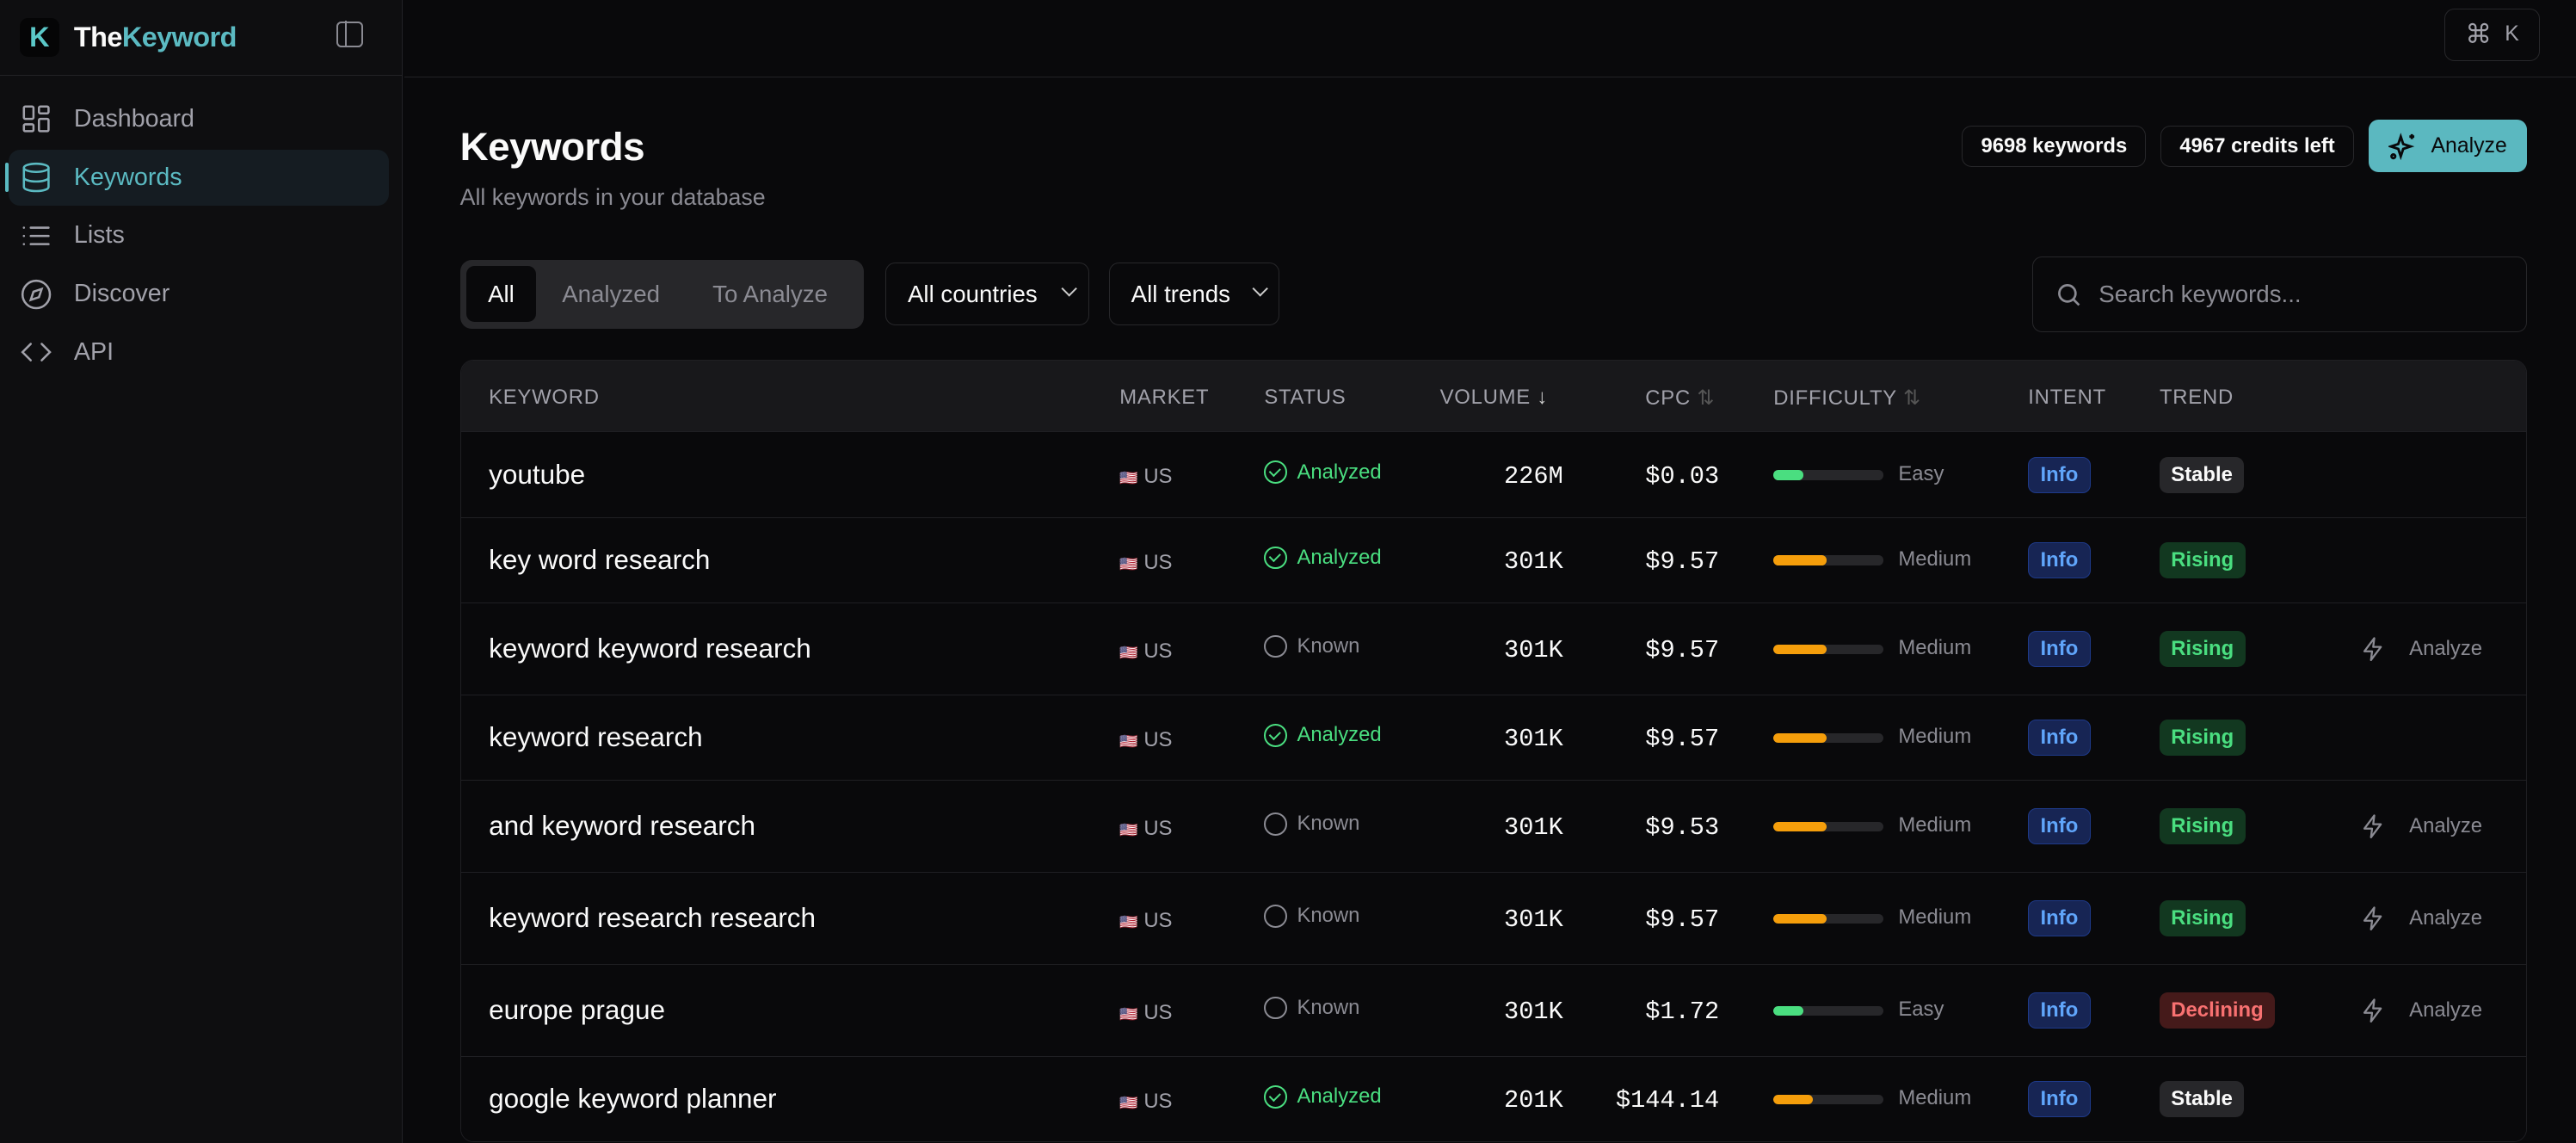 The height and width of the screenshot is (1143, 2576). I want to click on brand: K TheKeyword, so click(201, 38).